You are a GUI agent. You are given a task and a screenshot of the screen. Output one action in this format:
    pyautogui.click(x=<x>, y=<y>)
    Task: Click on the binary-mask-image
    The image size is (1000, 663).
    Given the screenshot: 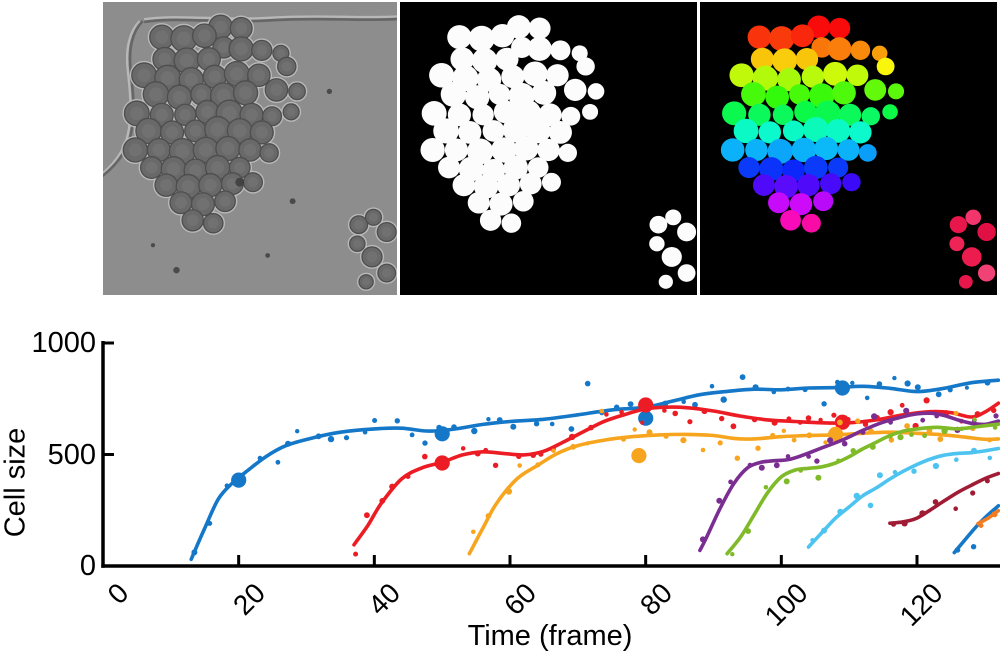 What is the action you would take?
    pyautogui.click(x=548, y=148)
    